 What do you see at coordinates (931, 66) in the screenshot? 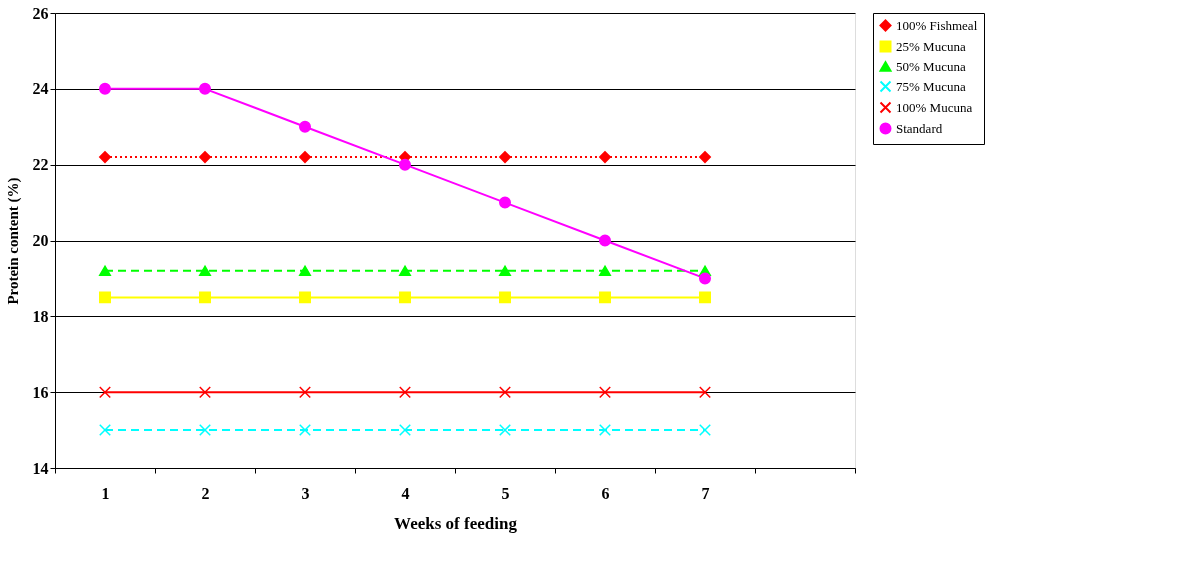
I see `legend-label: 50% Mucuna` at bounding box center [931, 66].